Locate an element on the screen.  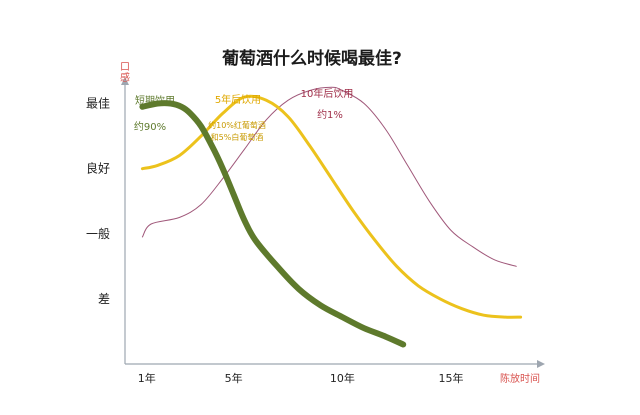
y-tick-label: 一般 is located at coordinates (98, 233).